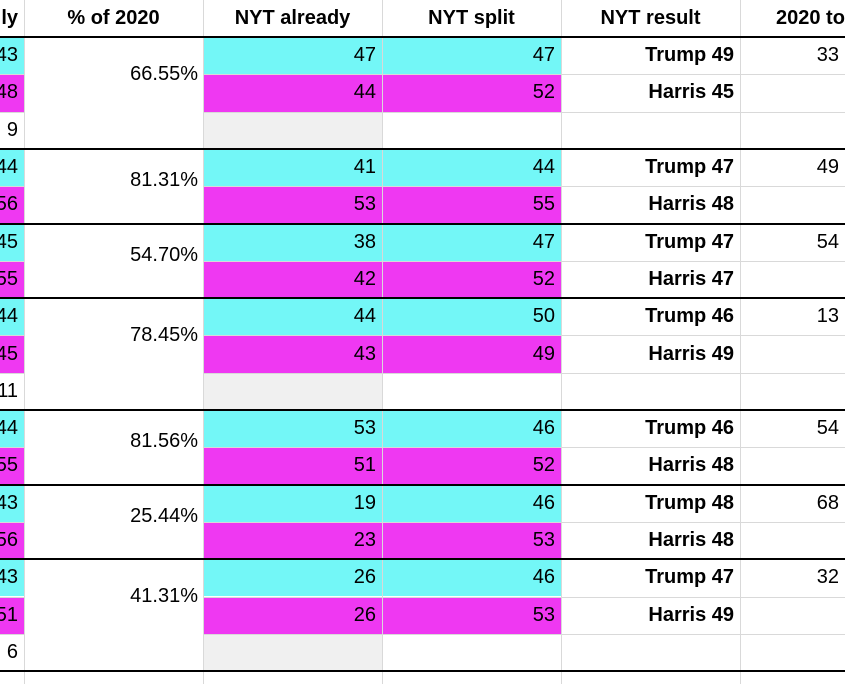 The height and width of the screenshot is (684, 845). Describe the element at coordinates (164, 180) in the screenshot. I see `cell-pct-of-2020: 81.31%` at that location.